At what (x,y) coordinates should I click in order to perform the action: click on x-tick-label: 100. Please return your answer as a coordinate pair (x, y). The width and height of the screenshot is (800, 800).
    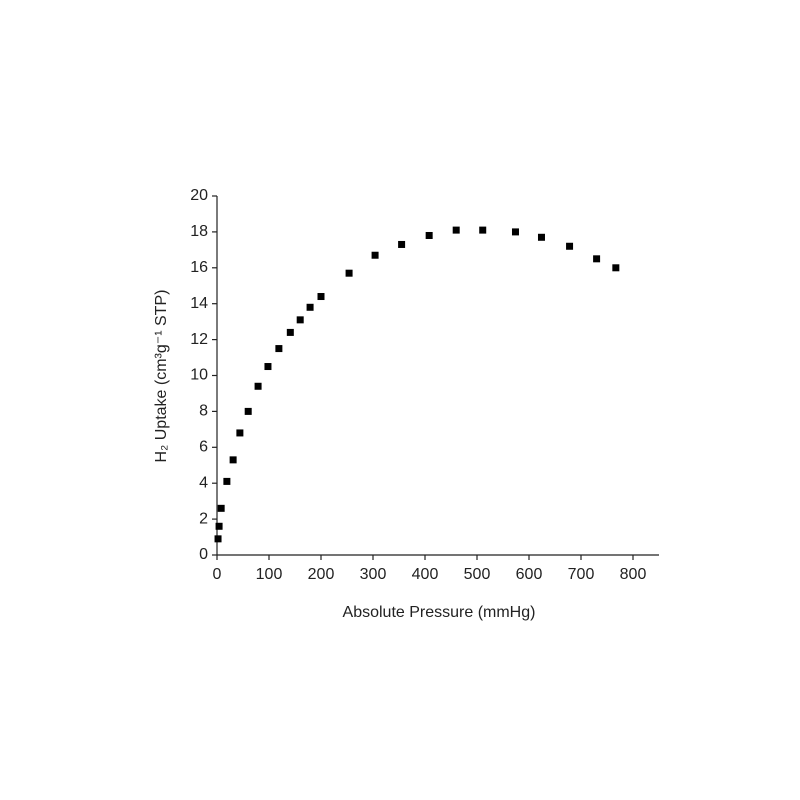
    Looking at the image, I should click on (269, 574).